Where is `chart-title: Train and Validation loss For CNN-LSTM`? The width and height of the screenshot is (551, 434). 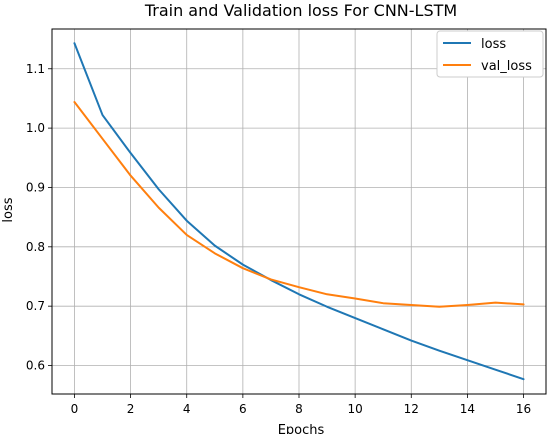 chart-title: Train and Validation loss For CNN-LSTM is located at coordinates (300, 10).